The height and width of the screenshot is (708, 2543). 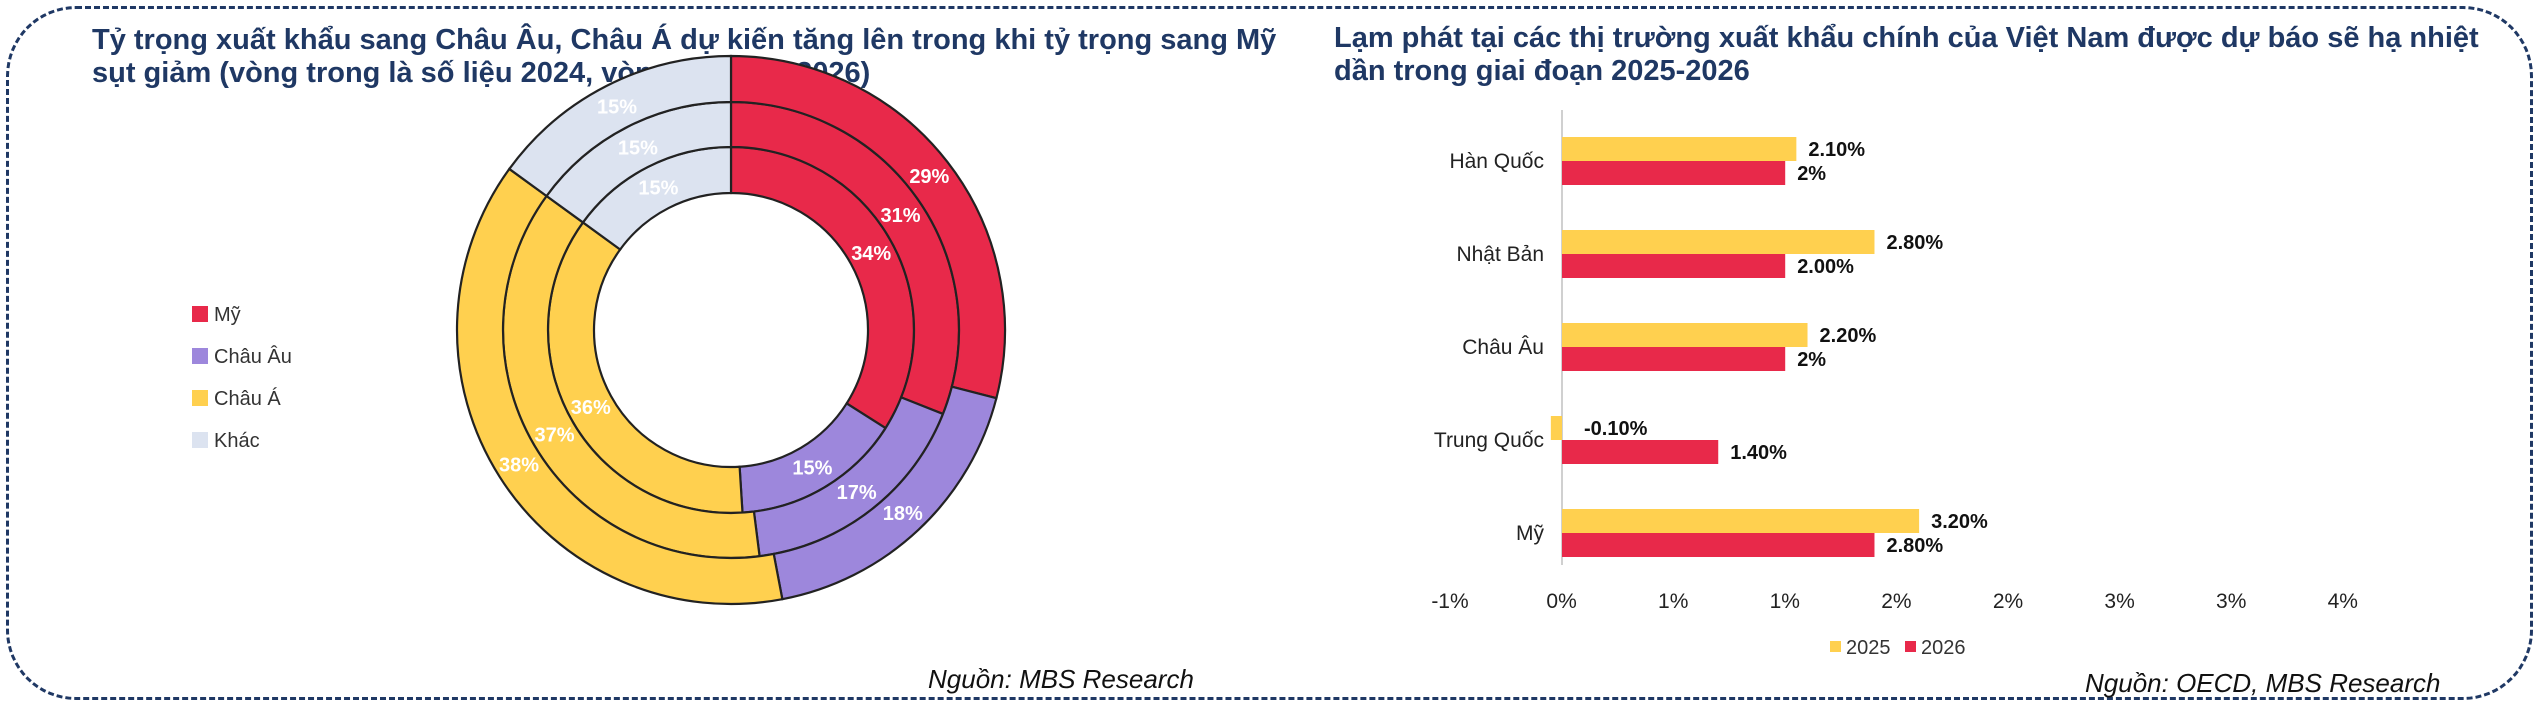 What do you see at coordinates (1718, 242) in the screenshot?
I see `bar-2025-Nhật Bản` at bounding box center [1718, 242].